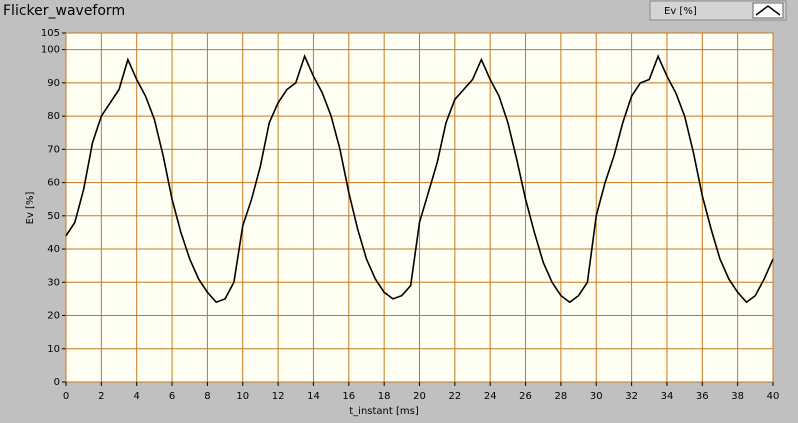 The width and height of the screenshot is (798, 423). Describe the element at coordinates (667, 396) in the screenshot. I see `x-tick-label: 34` at that location.